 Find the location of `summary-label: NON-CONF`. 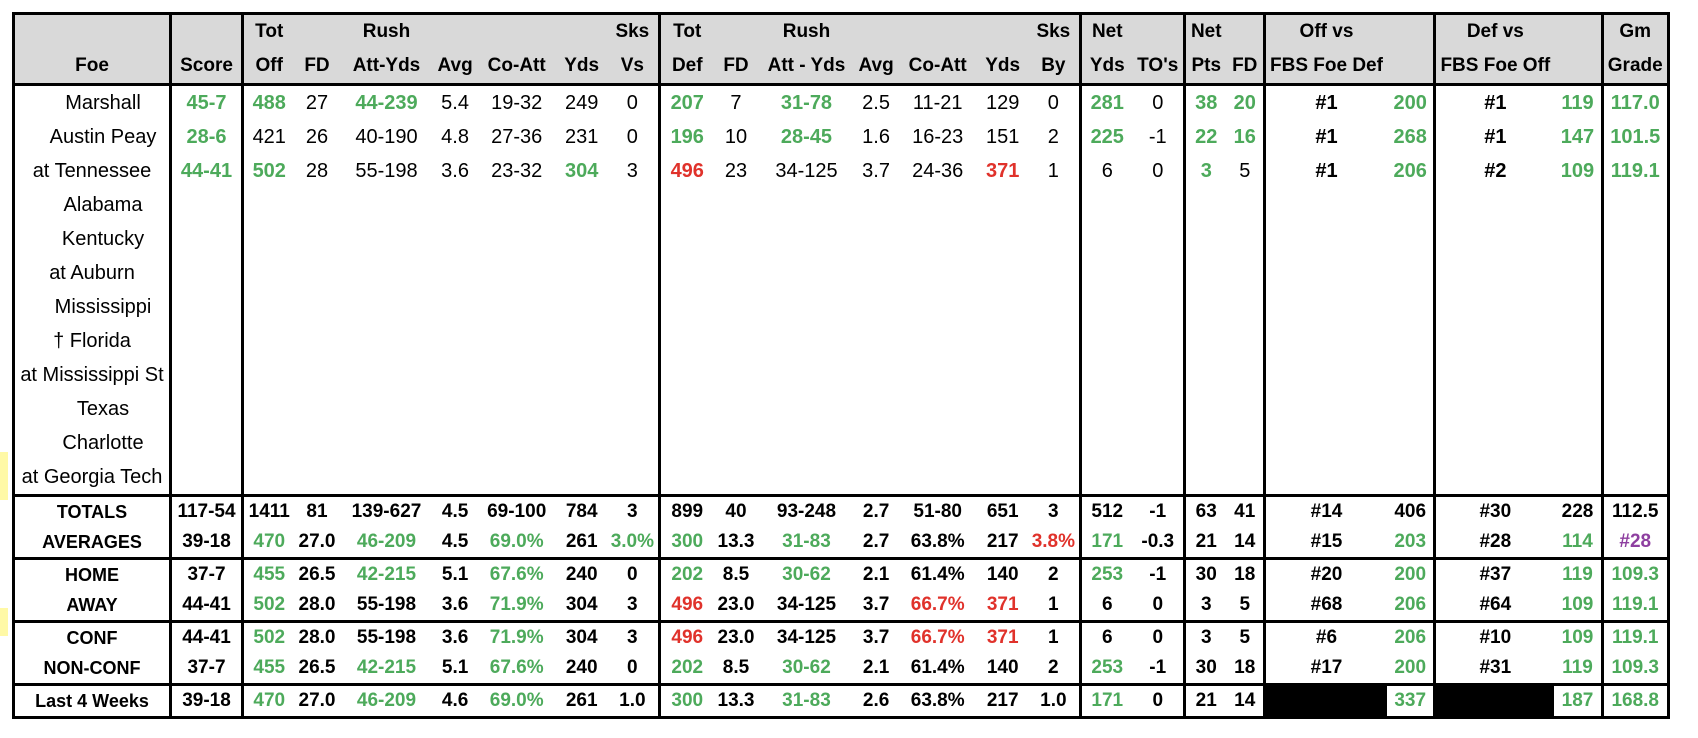

summary-label: NON-CONF is located at coordinates (92, 668).